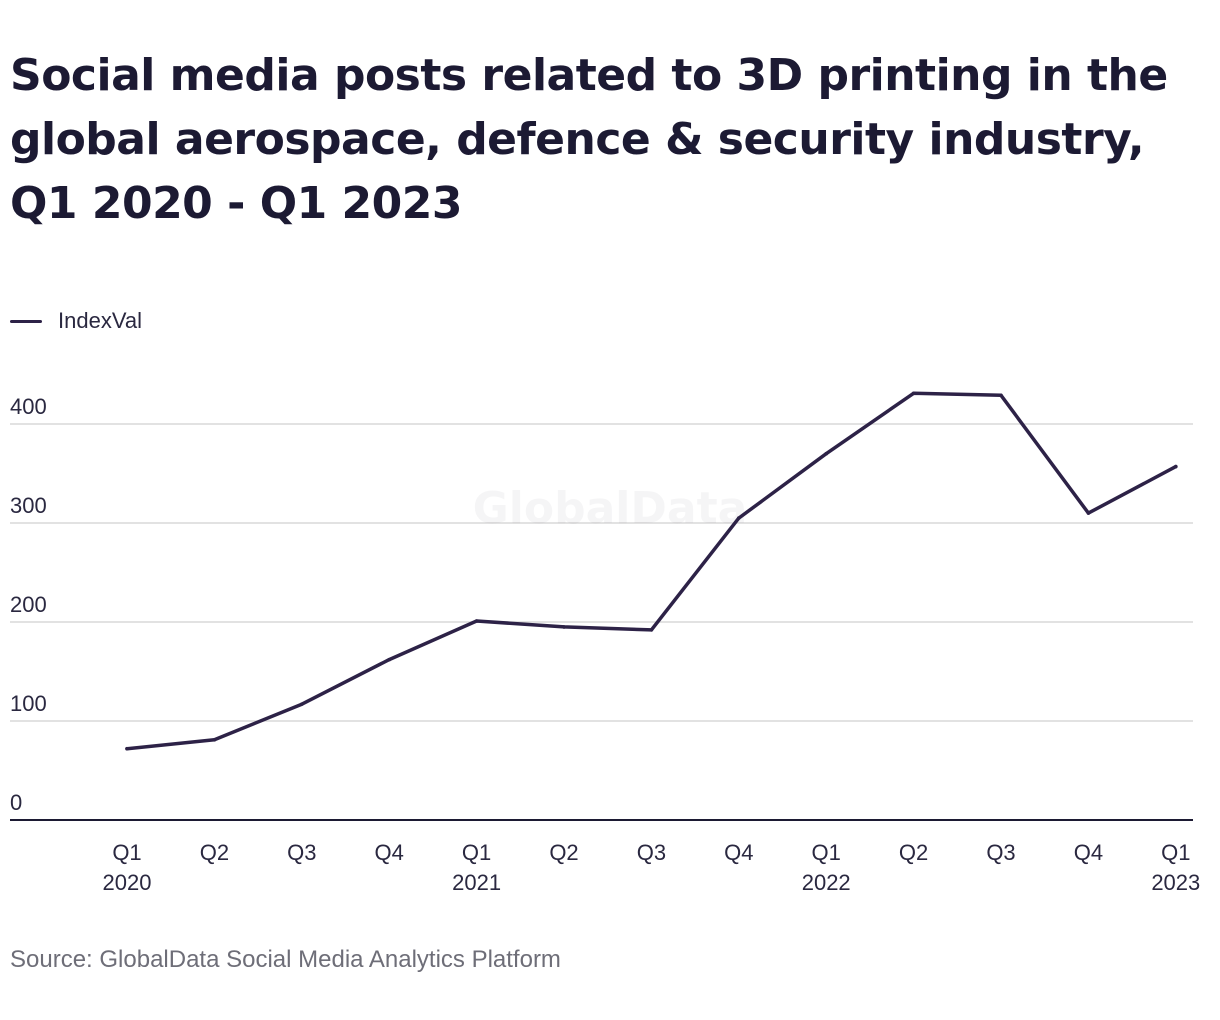 The image size is (1220, 1020). Describe the element at coordinates (28, 406) in the screenshot. I see `y-tick-label-400: 400` at that location.